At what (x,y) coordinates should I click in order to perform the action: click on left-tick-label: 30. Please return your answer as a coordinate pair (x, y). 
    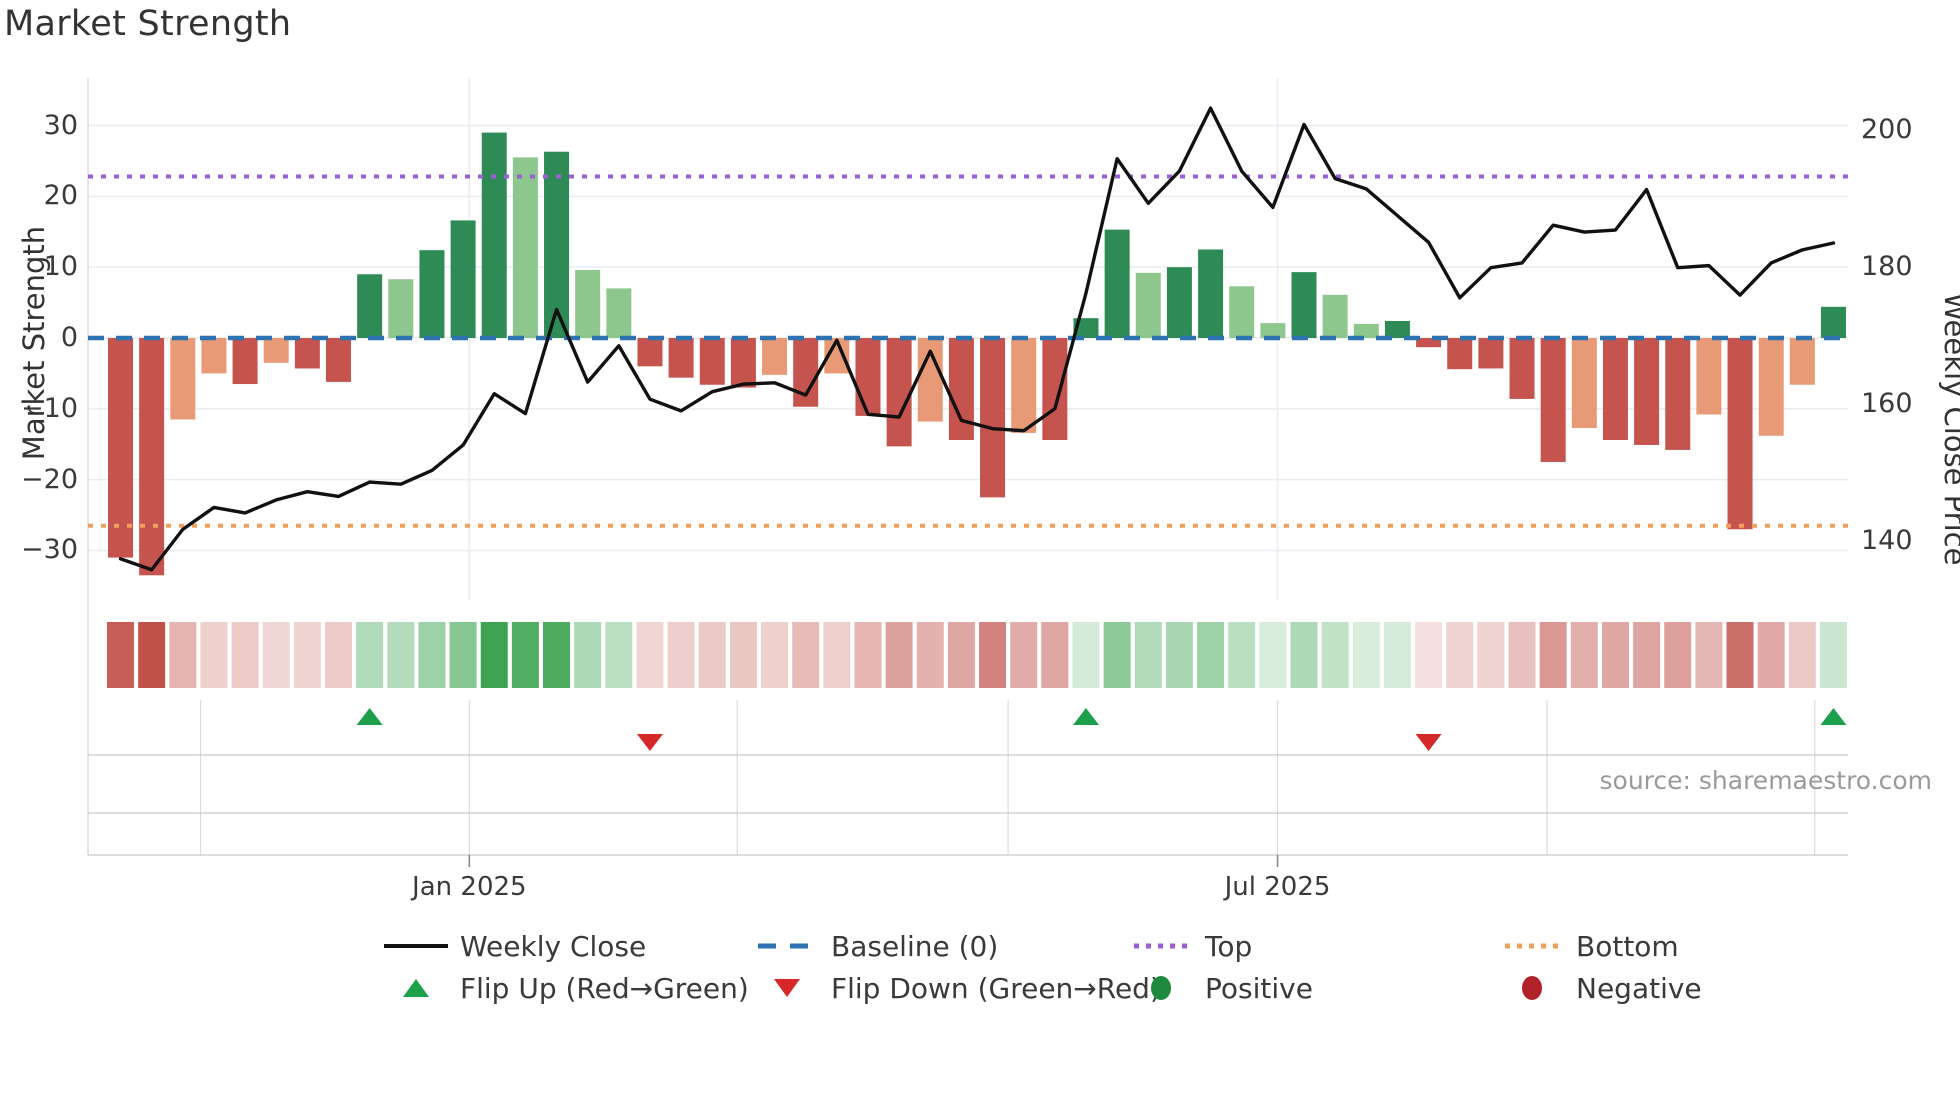
    Looking at the image, I should click on (60, 125).